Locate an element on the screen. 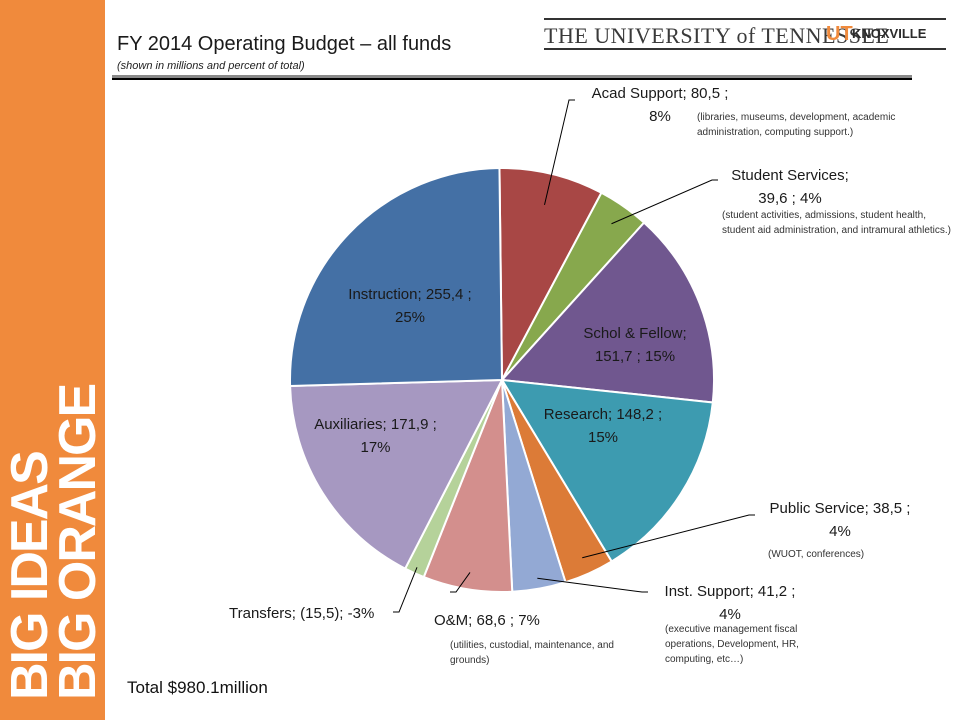 This screenshot has width=960, height=720. leader-line-student-services is located at coordinates (664, 202).